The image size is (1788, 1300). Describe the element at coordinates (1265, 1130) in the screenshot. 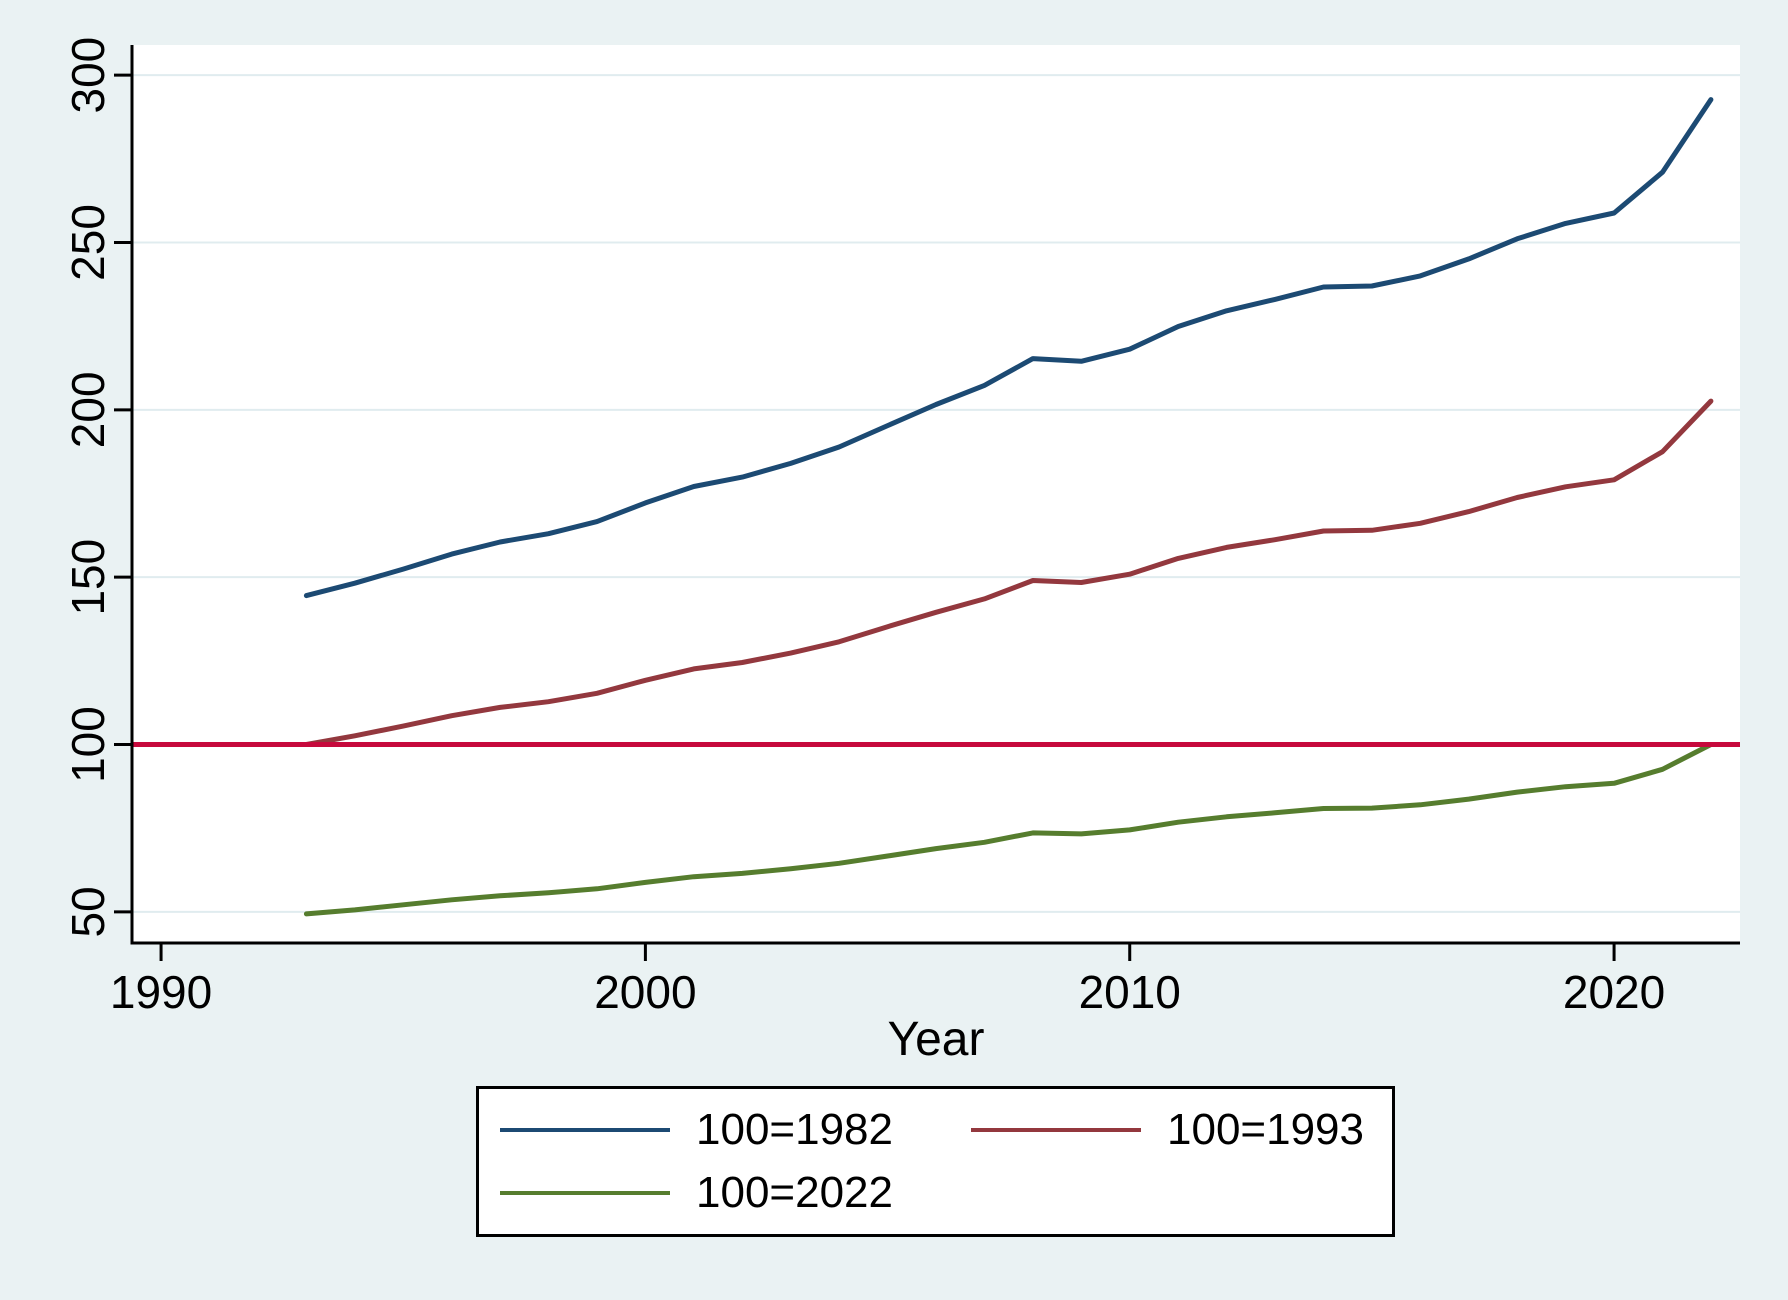

I see `legend-label: 100=1993` at that location.